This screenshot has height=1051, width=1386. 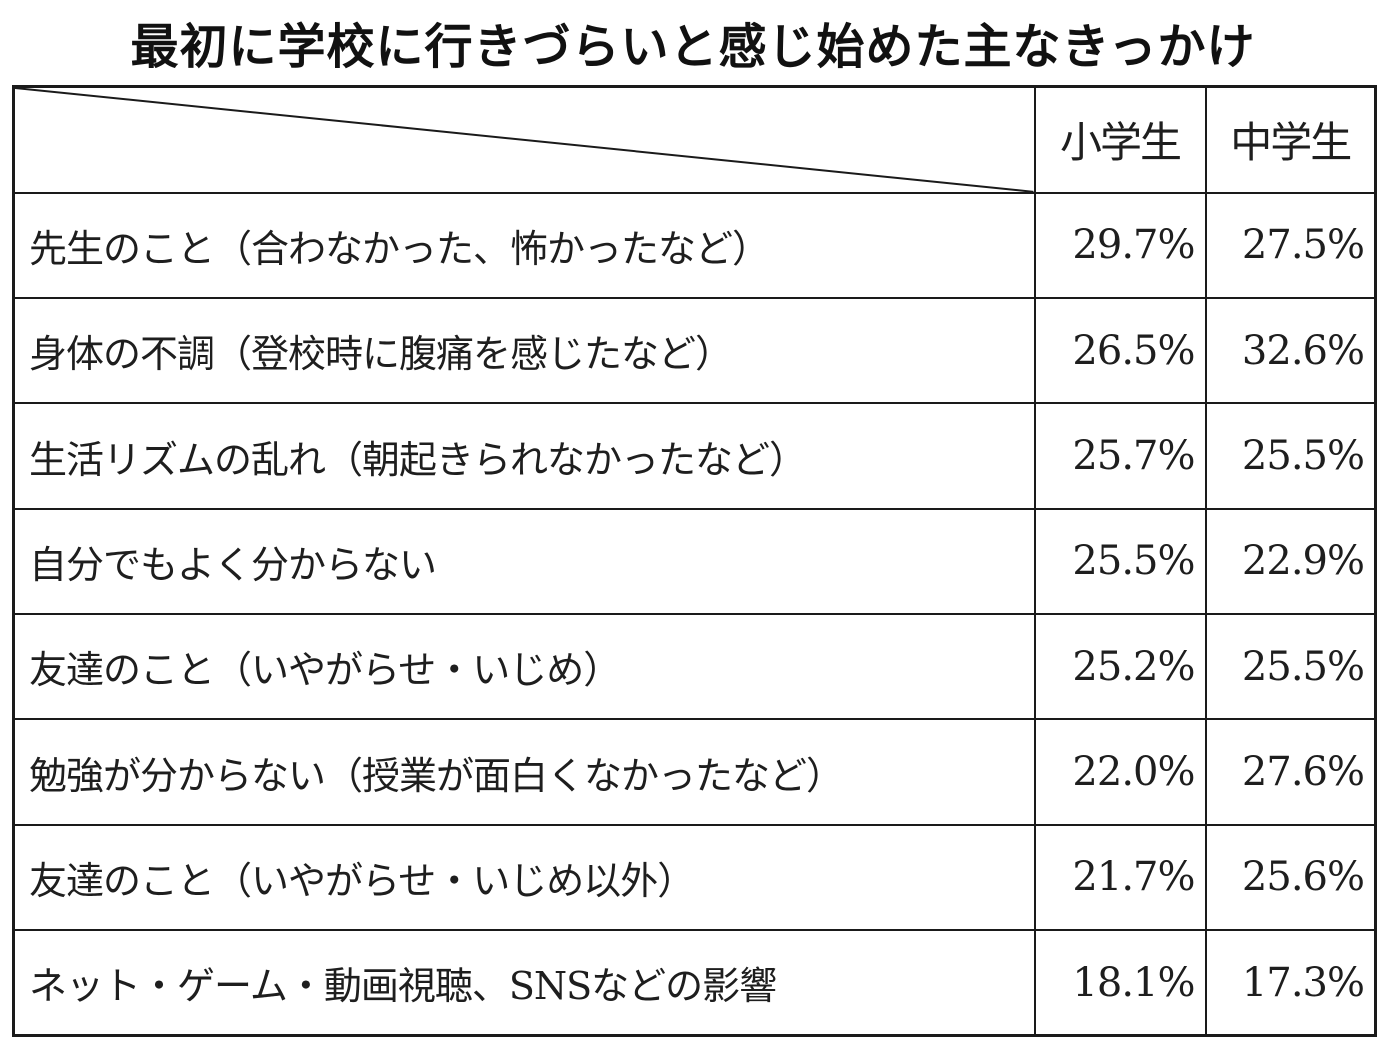 I want to click on corner-diagonal, so click(x=524, y=140).